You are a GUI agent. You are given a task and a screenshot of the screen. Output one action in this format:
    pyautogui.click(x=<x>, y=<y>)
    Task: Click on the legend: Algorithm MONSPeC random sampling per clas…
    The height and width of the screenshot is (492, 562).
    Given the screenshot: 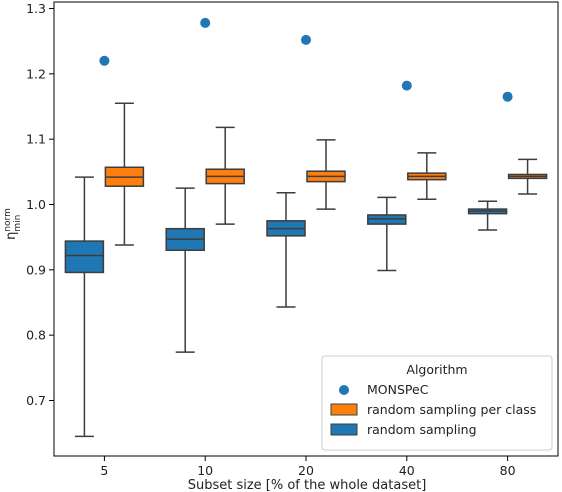 What is the action you would take?
    pyautogui.click(x=437, y=403)
    